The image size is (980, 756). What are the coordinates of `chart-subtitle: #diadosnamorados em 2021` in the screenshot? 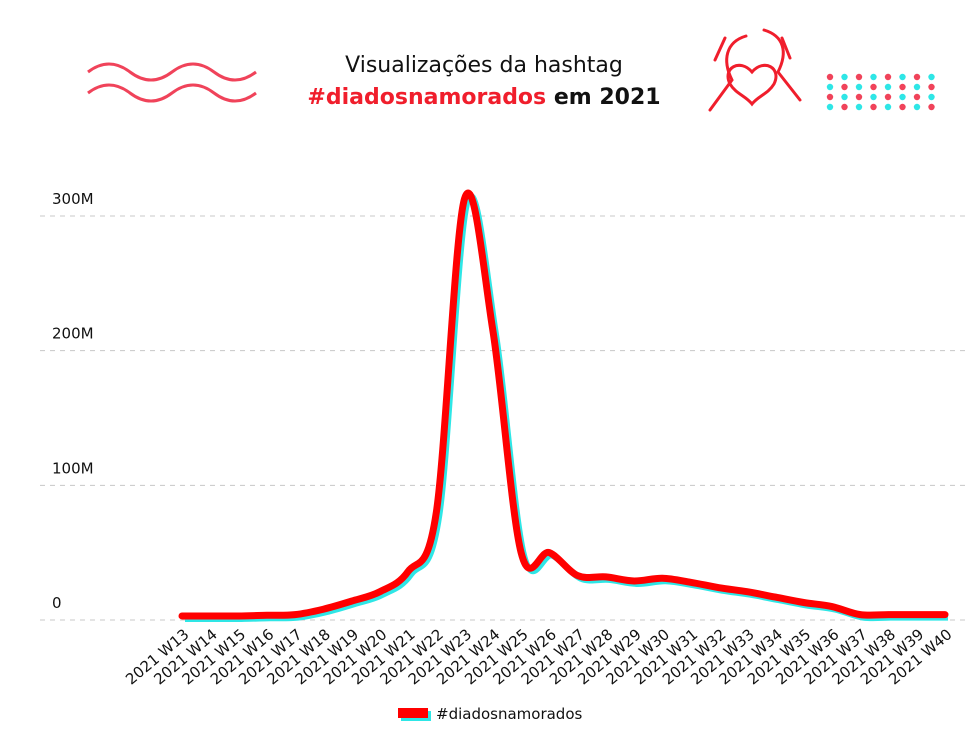 It's located at (483, 97).